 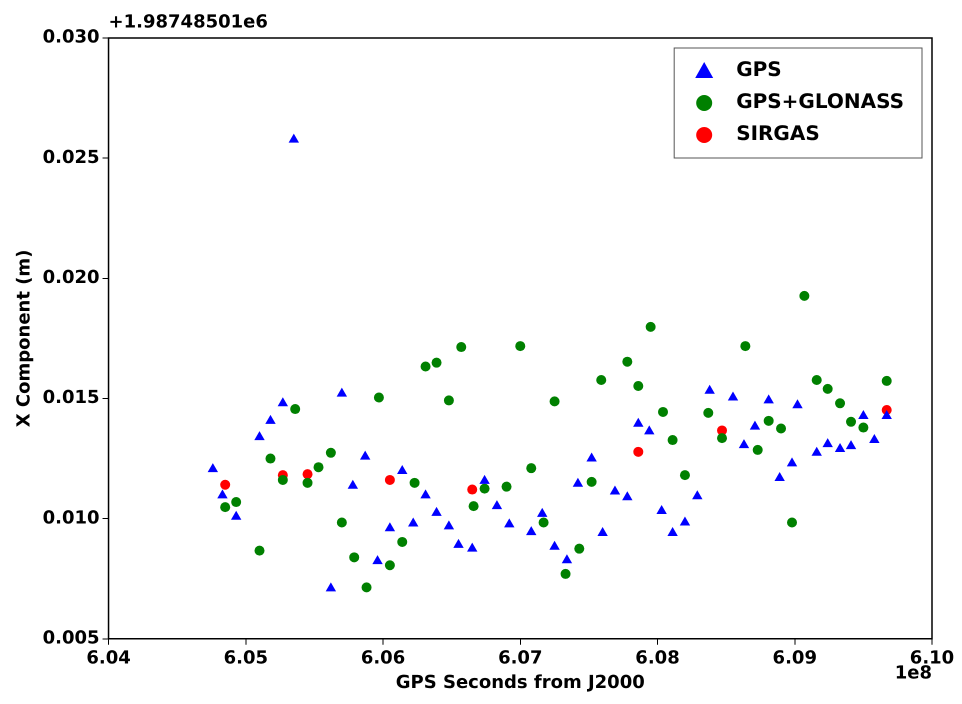 I want to click on x-tick-label: 6.06, so click(x=383, y=657).